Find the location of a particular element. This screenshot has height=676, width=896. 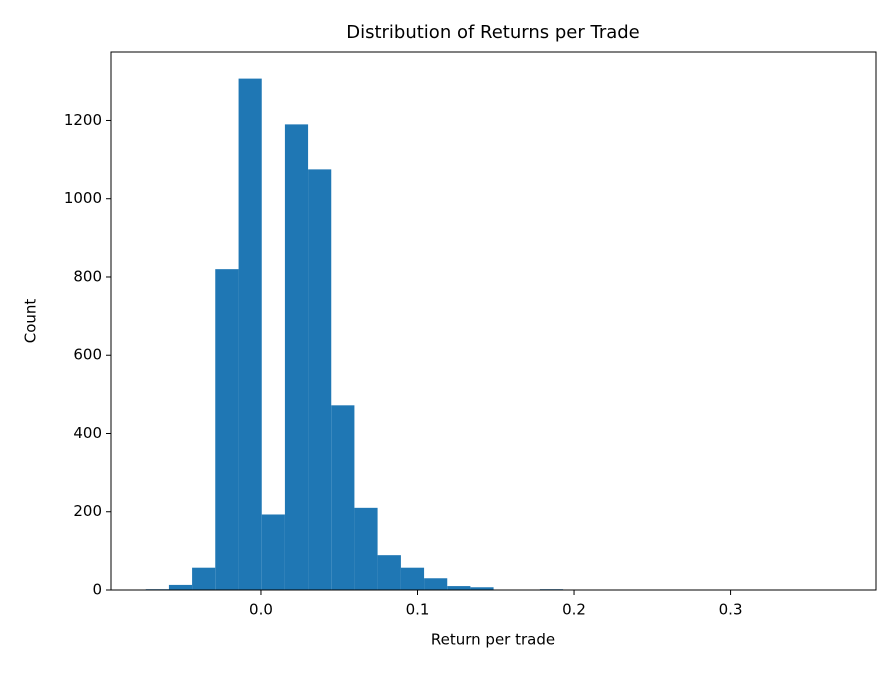

y-tick-label: 800 is located at coordinates (87, 276).